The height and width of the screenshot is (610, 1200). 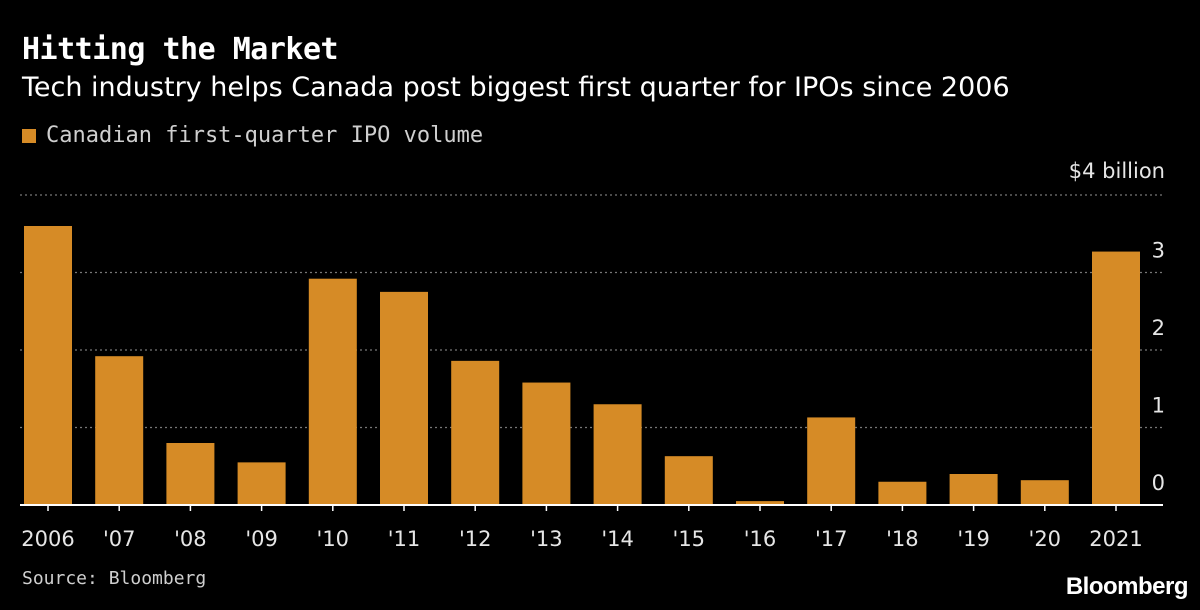 What do you see at coordinates (1158, 328) in the screenshot?
I see `y-tick-label: 2` at bounding box center [1158, 328].